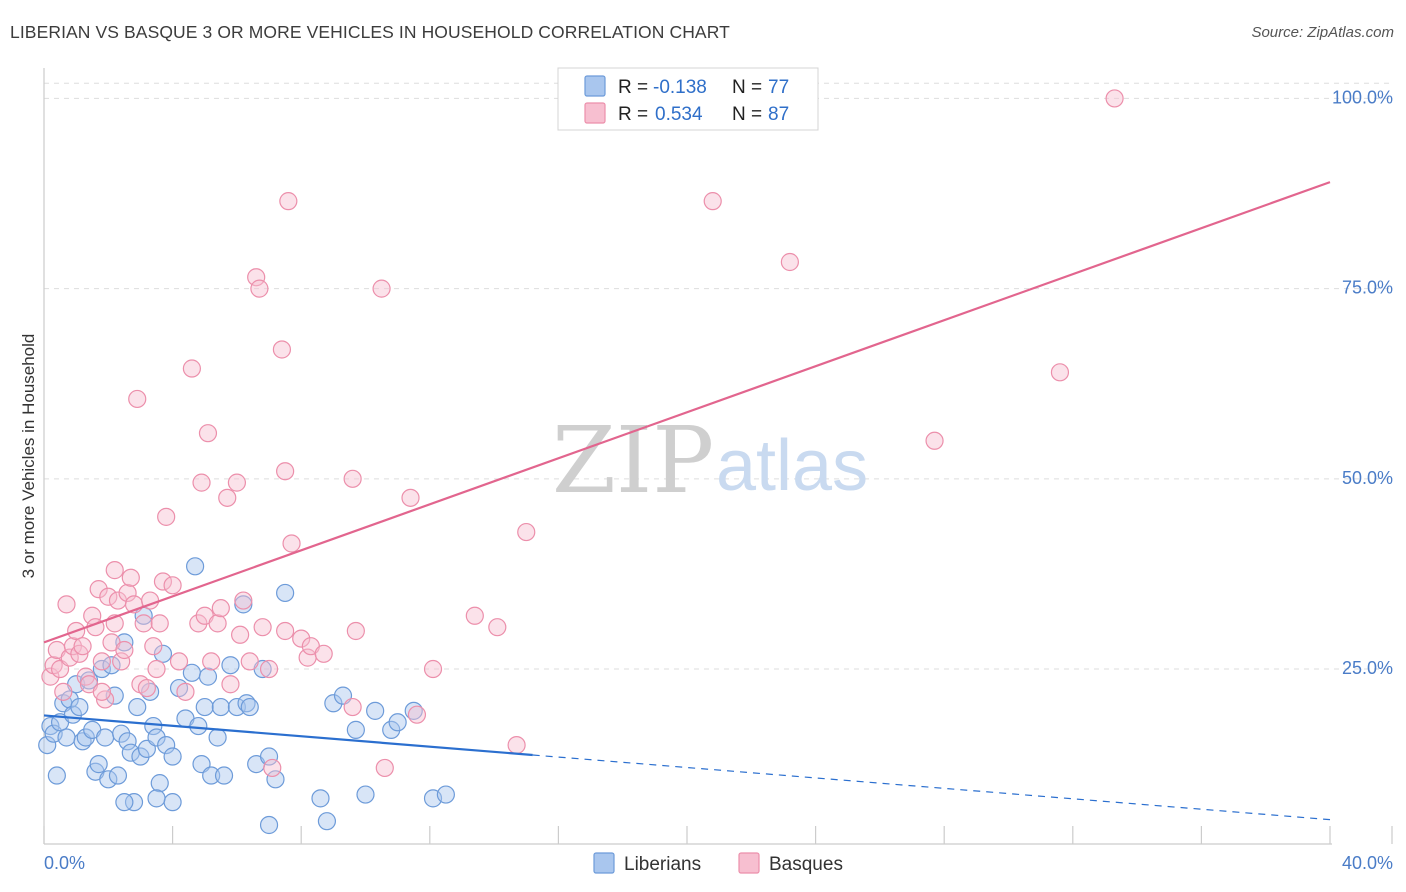 Image resolution: width=1406 pixels, height=892 pixels. I want to click on y-axis-label: 3 or more Vehicles in Household, so click(28, 456).